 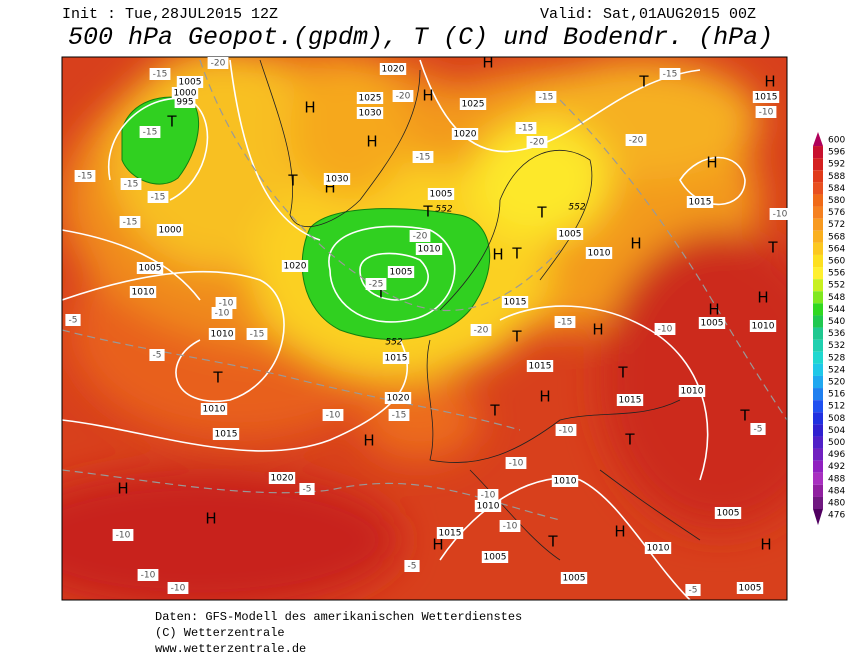 I want to click on colorbar-label: 560, so click(x=836, y=262).